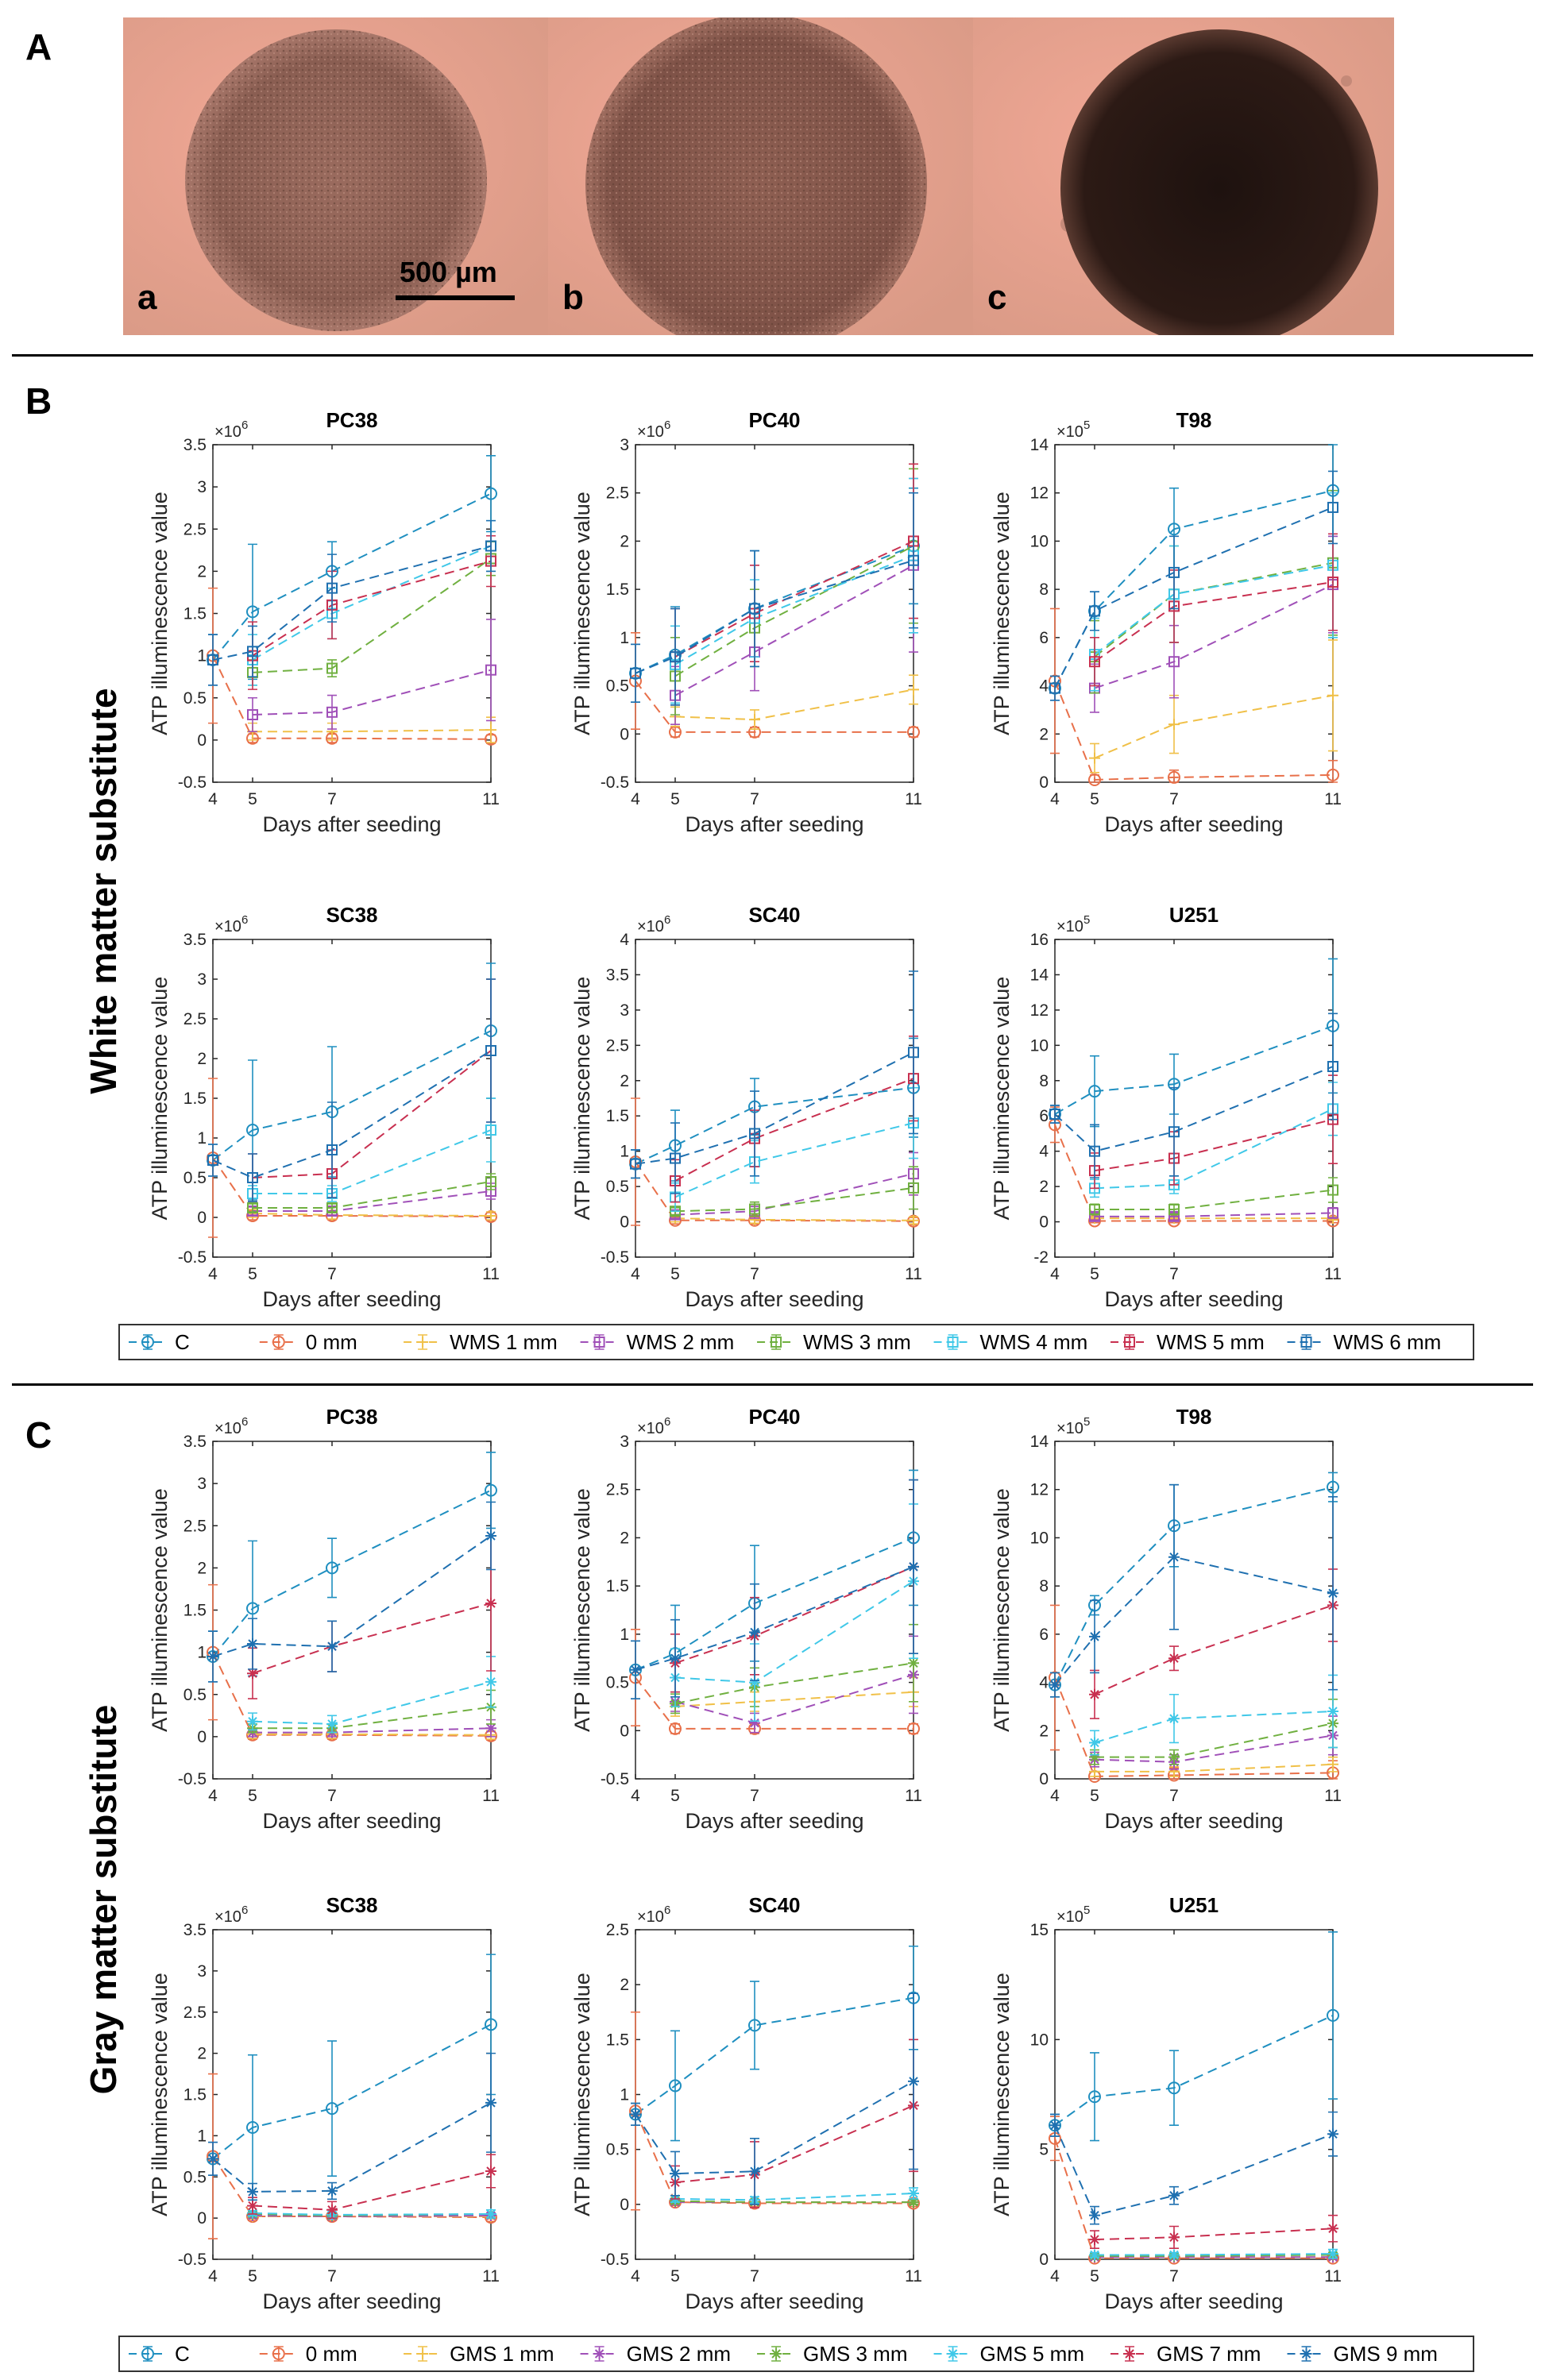 The height and width of the screenshot is (2380, 1545). Describe the element at coordinates (332, 799) in the screenshot. I see `x-tick-label: 7` at that location.